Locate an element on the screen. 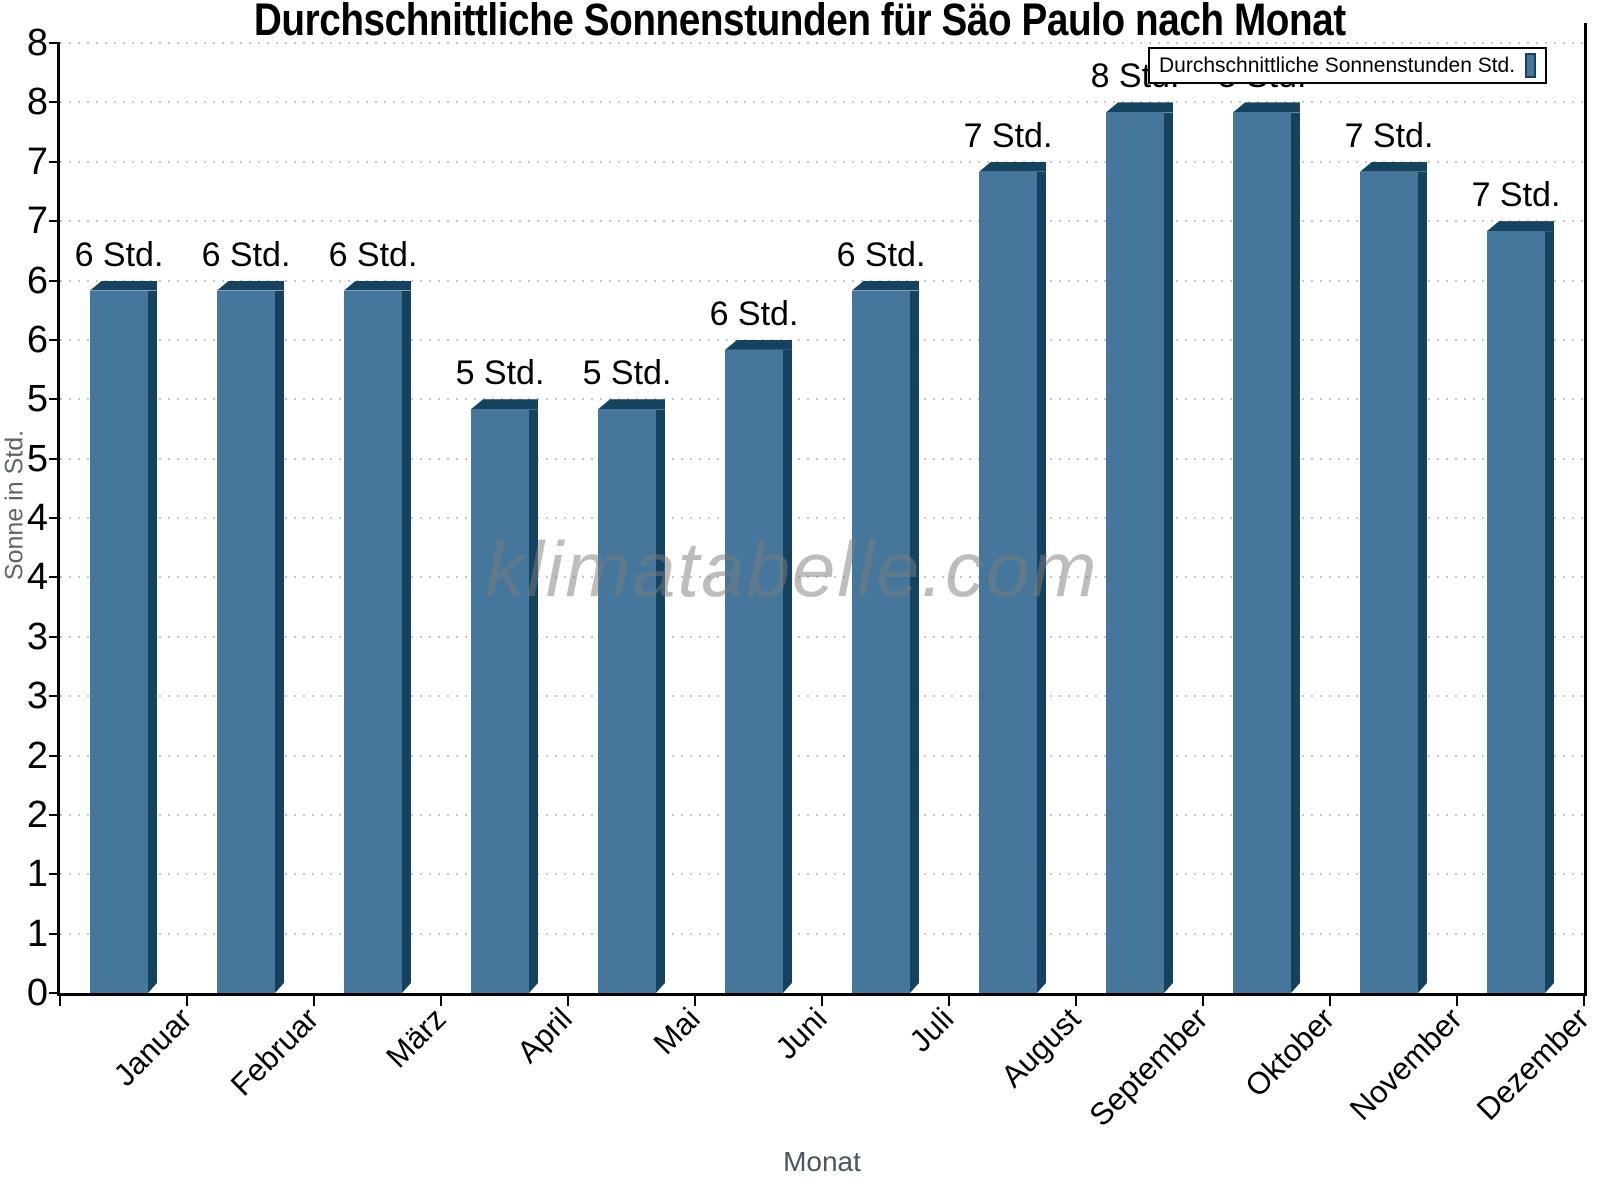  y-axis-right-spine is located at coordinates (1585, 509).